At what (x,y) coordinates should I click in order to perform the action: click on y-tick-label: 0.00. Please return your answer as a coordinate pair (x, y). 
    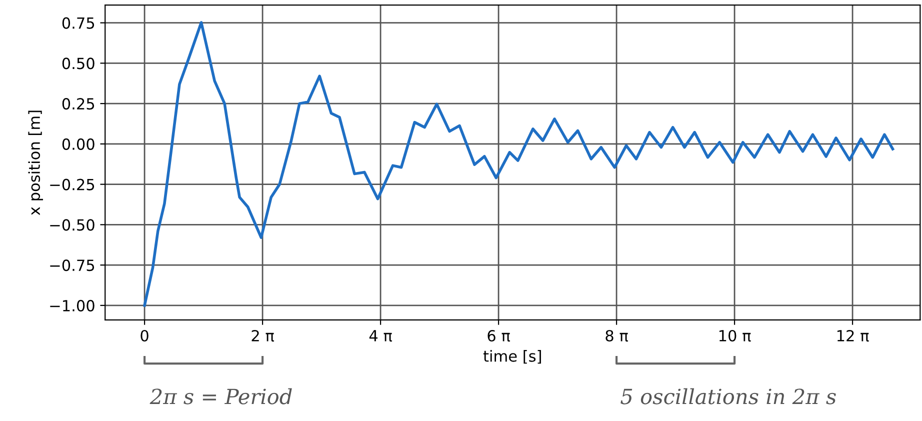
    Looking at the image, I should click on (78, 144).